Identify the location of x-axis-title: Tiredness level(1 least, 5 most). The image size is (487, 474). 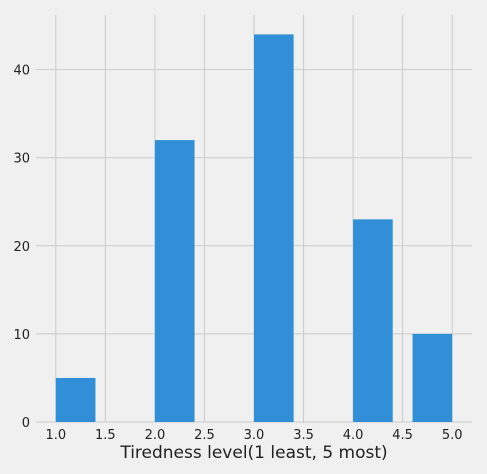
(253, 453).